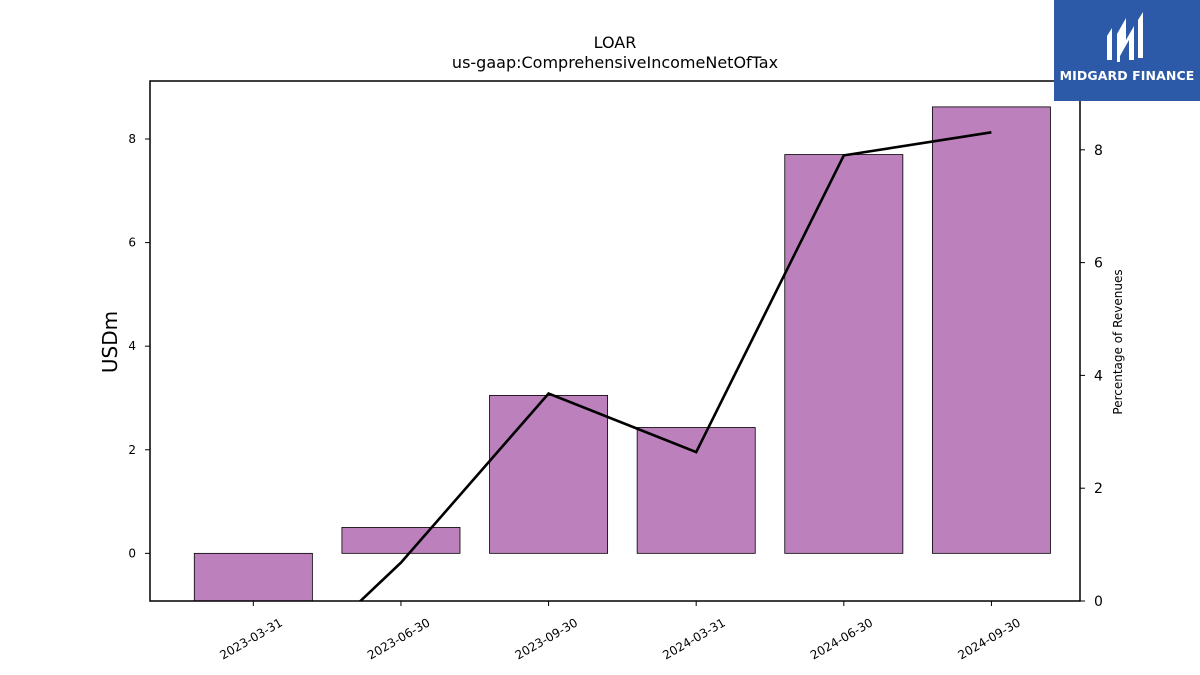 This screenshot has width=1200, height=675. What do you see at coordinates (1127, 75) in the screenshot?
I see `brand-name: MIDGARD FINANCE` at bounding box center [1127, 75].